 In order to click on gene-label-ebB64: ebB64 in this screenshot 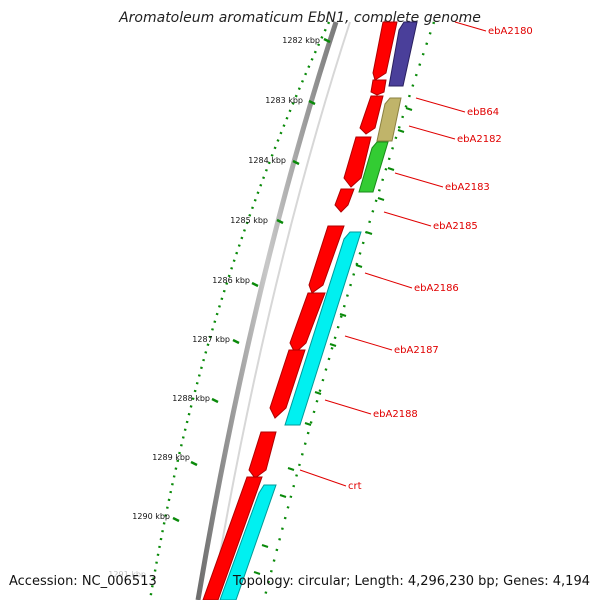, I will do `click(483, 112)`.